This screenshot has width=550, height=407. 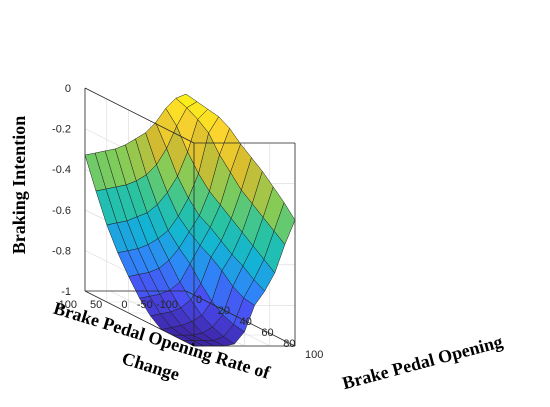 What do you see at coordinates (19, 185) in the screenshot?
I see `z-axis-label: Braking Intention` at bounding box center [19, 185].